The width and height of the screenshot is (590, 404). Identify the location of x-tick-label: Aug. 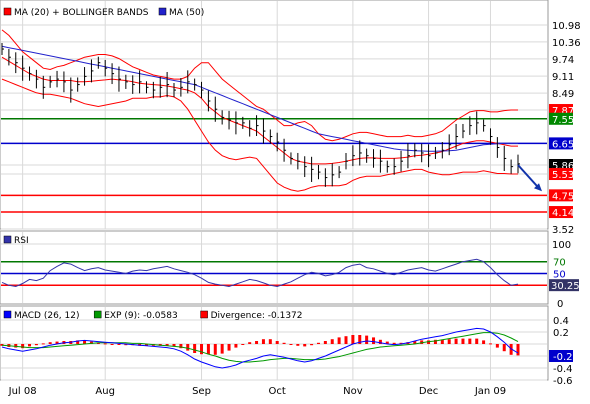
(105, 391).